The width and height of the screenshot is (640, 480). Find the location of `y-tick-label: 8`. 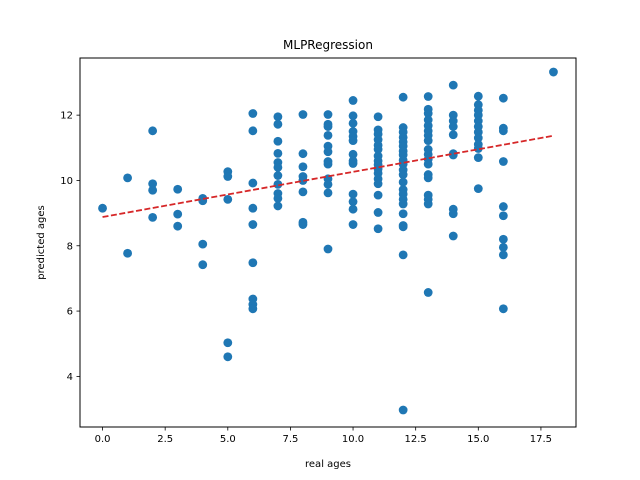

y-tick-label: 8 is located at coordinates (70, 246).